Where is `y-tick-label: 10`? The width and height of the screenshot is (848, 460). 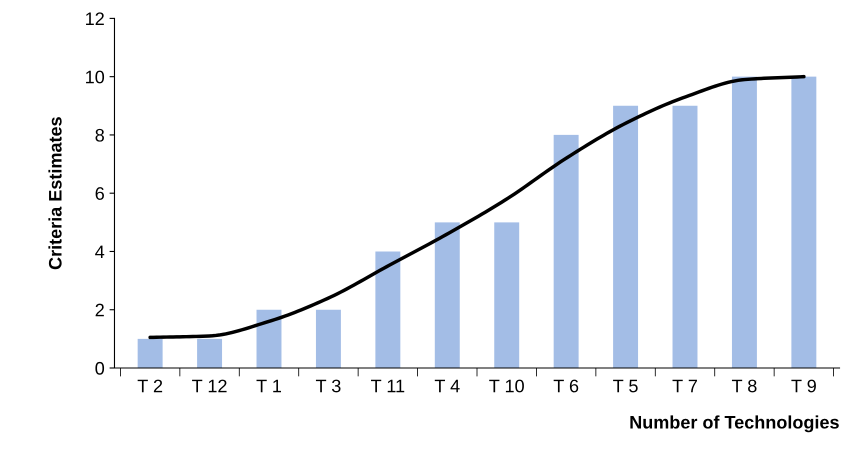
y-tick-label: 10 is located at coordinates (95, 77).